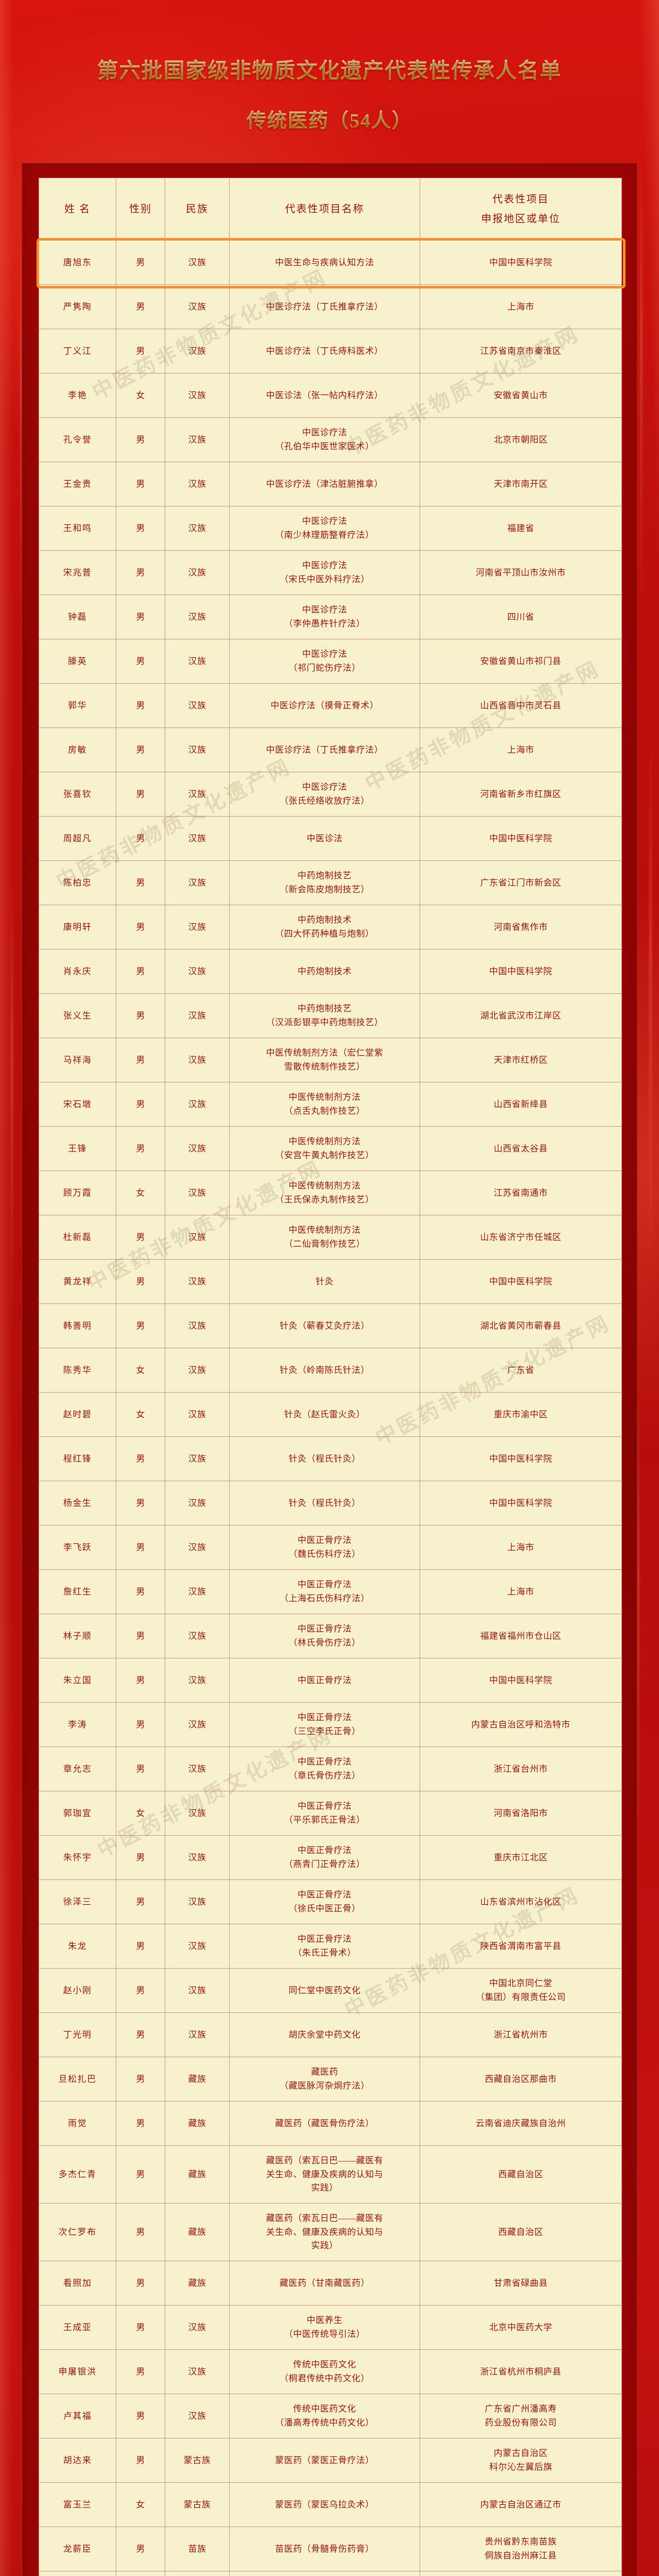 Image resolution: width=659 pixels, height=2576 pixels. I want to click on cell-project: 藏医药（索瓦日巴——藏医有 关生命、健康及疾病的认知与 实践）, so click(325, 2174).